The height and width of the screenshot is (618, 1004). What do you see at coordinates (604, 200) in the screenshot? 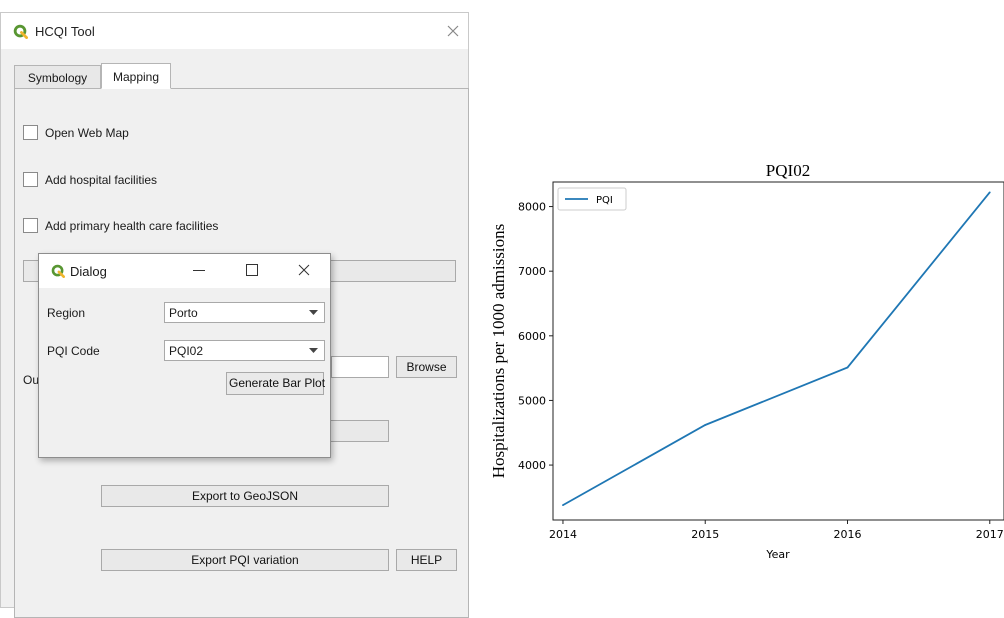
I see `legend-label: PQI` at bounding box center [604, 200].